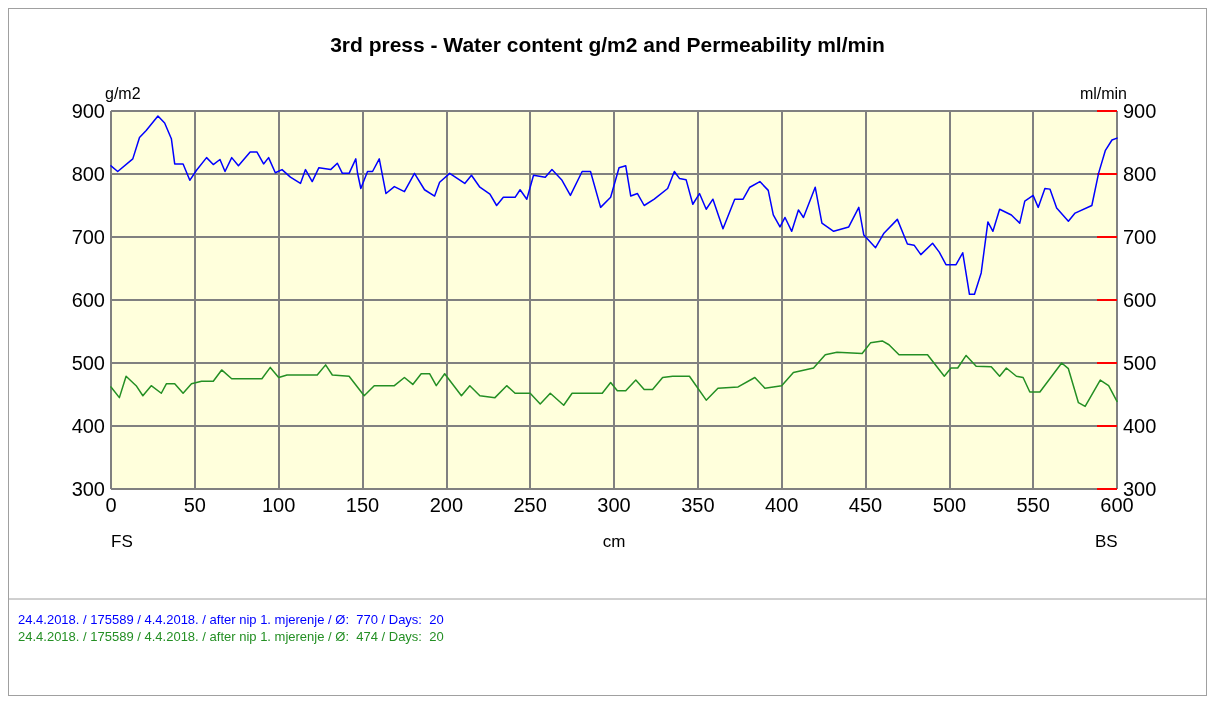 Image resolution: width=1209 pixels, height=704 pixels. Describe the element at coordinates (865, 505) in the screenshot. I see `x-tick-label: 450` at that location.